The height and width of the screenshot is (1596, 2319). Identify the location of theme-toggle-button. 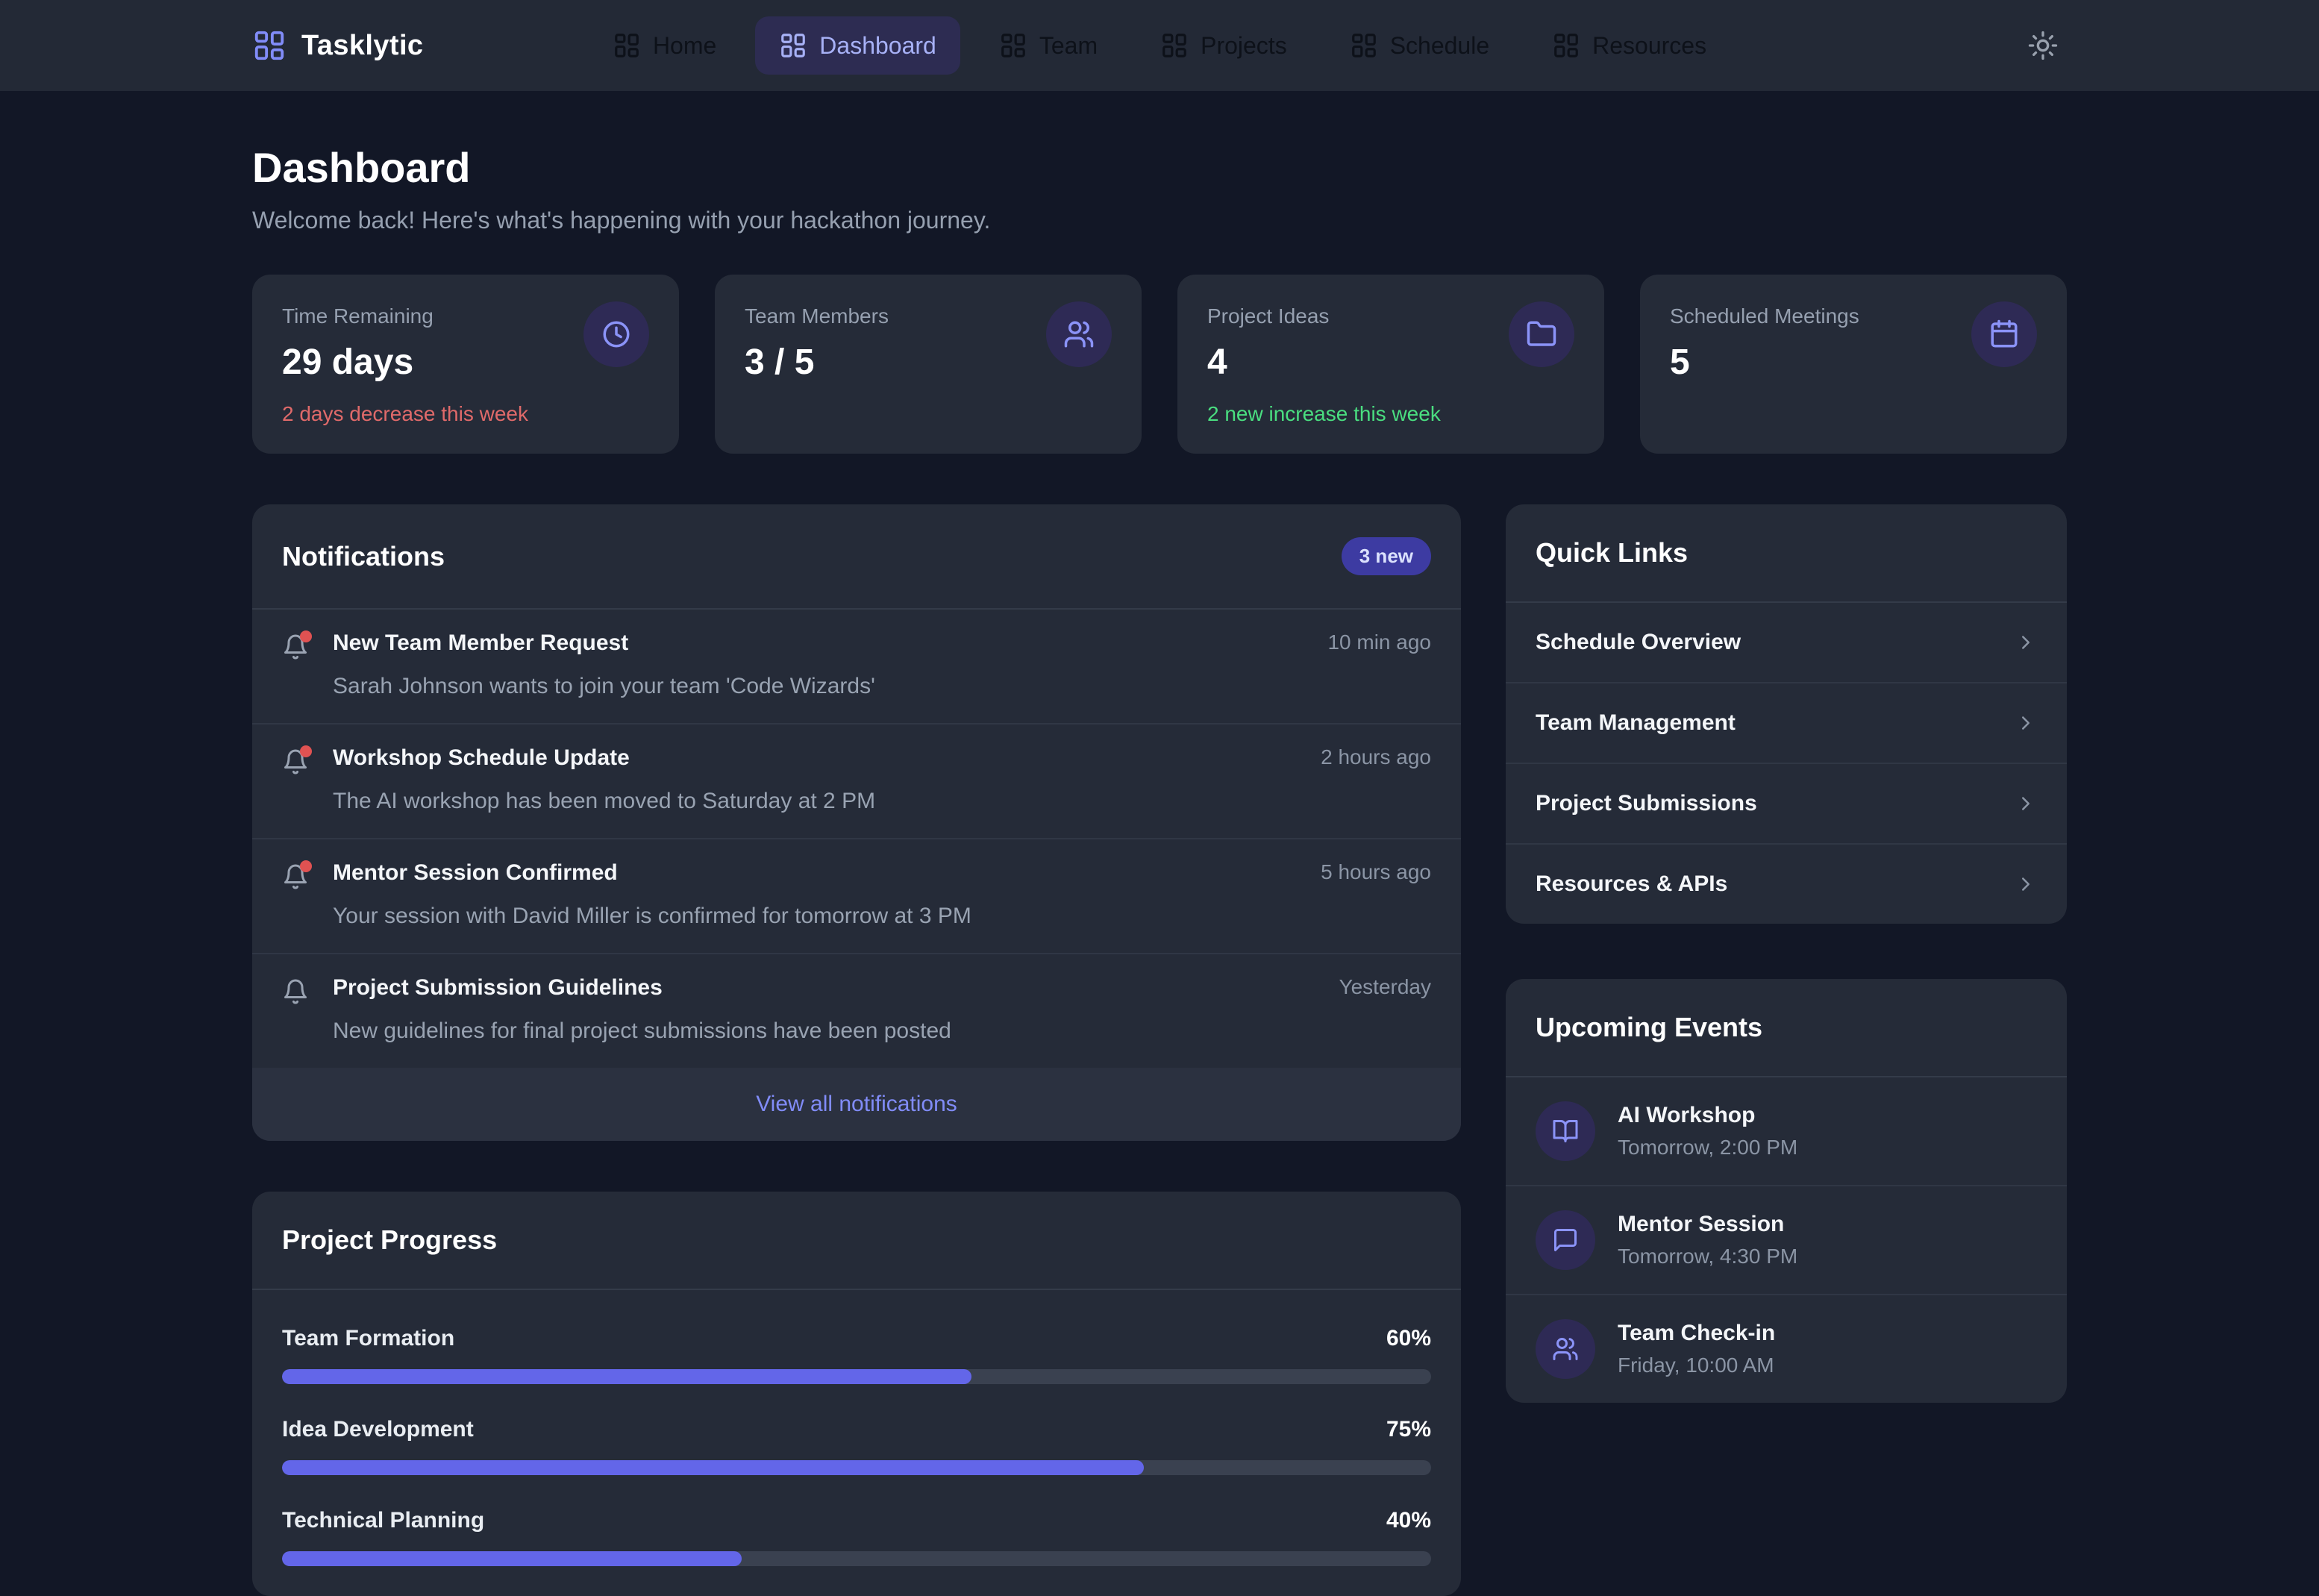
(2043, 45).